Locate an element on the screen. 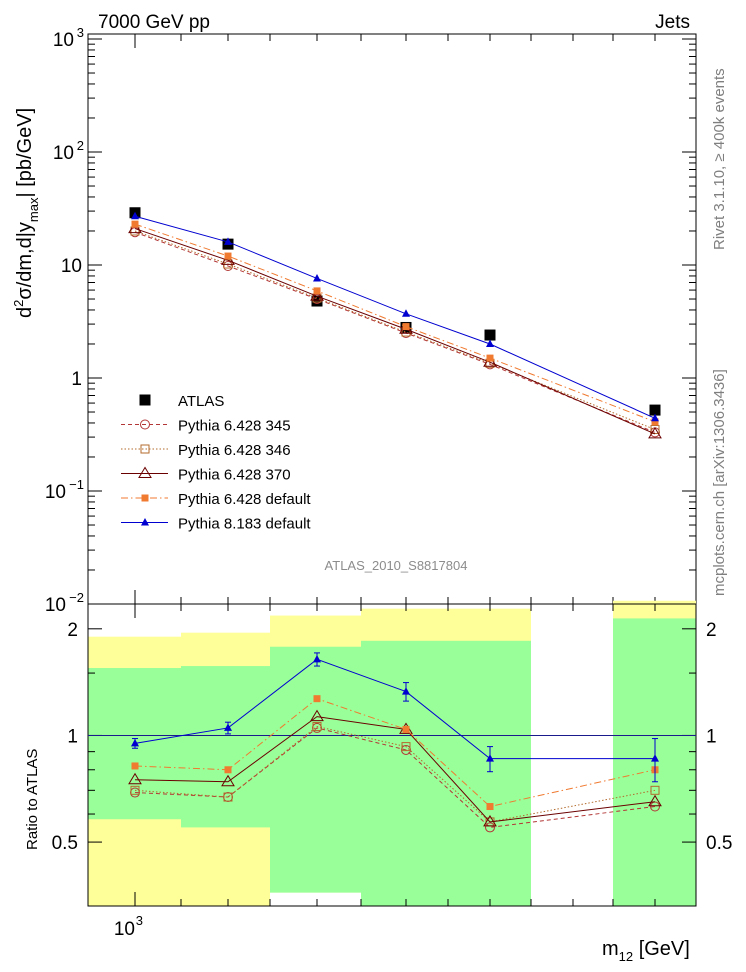 The width and height of the screenshot is (746, 972). x-axis-title: m12 [GeV] is located at coordinates (646, 951).